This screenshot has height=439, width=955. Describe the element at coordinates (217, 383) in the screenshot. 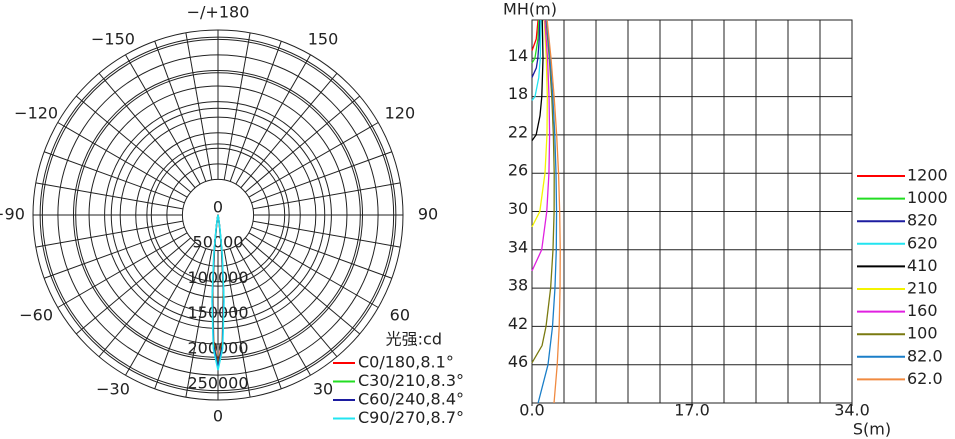

I see `r-tick-label: 250000` at that location.